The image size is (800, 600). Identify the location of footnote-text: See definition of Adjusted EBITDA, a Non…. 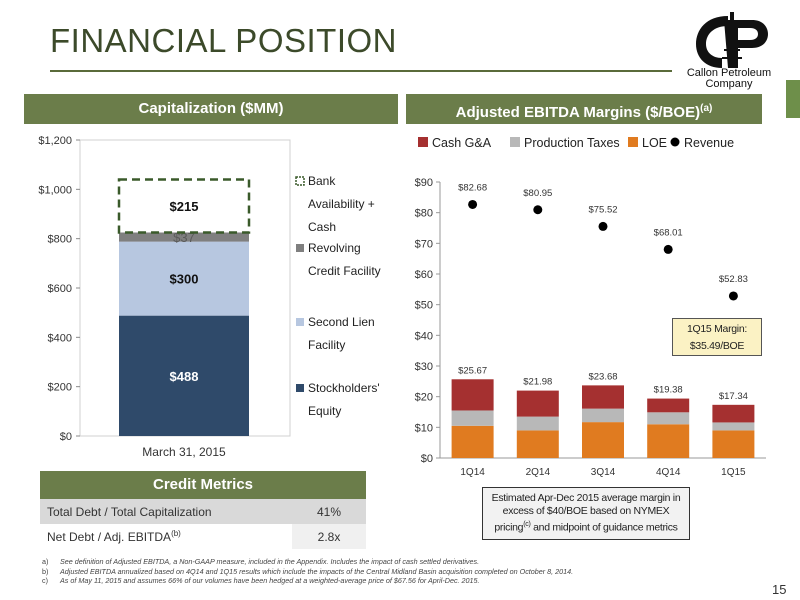
(270, 561).